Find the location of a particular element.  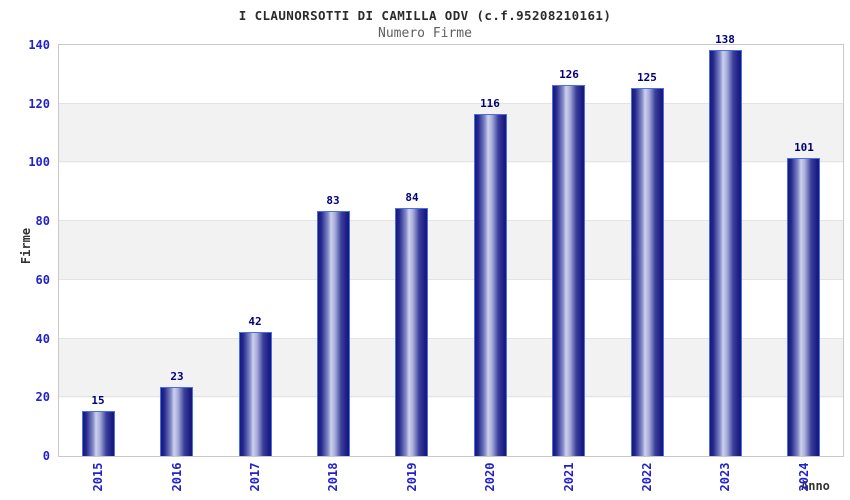

bar-value-label-2015: 15 is located at coordinates (98, 400).